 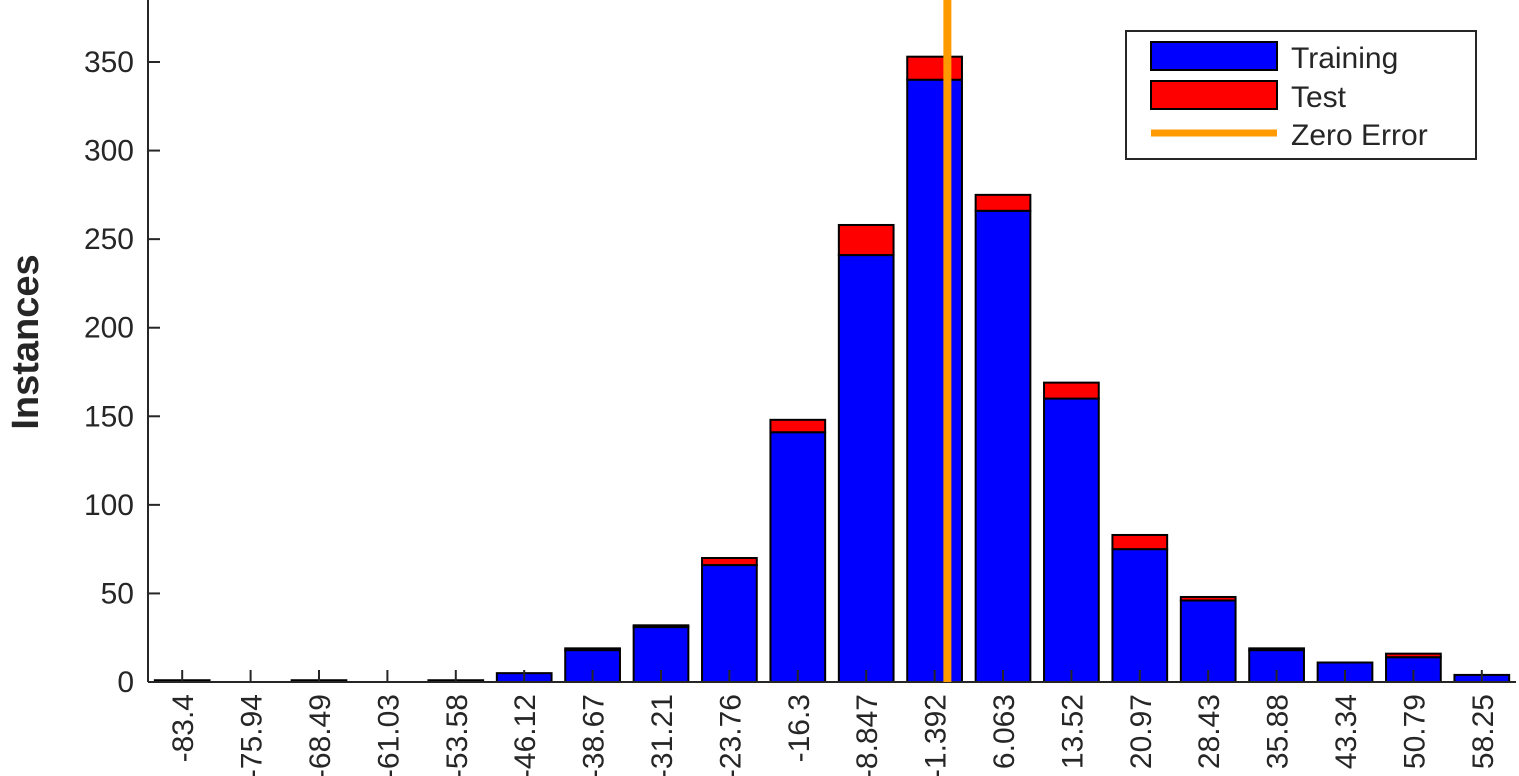 I want to click on x-tick-label: 43.34, so click(x=1346, y=731).